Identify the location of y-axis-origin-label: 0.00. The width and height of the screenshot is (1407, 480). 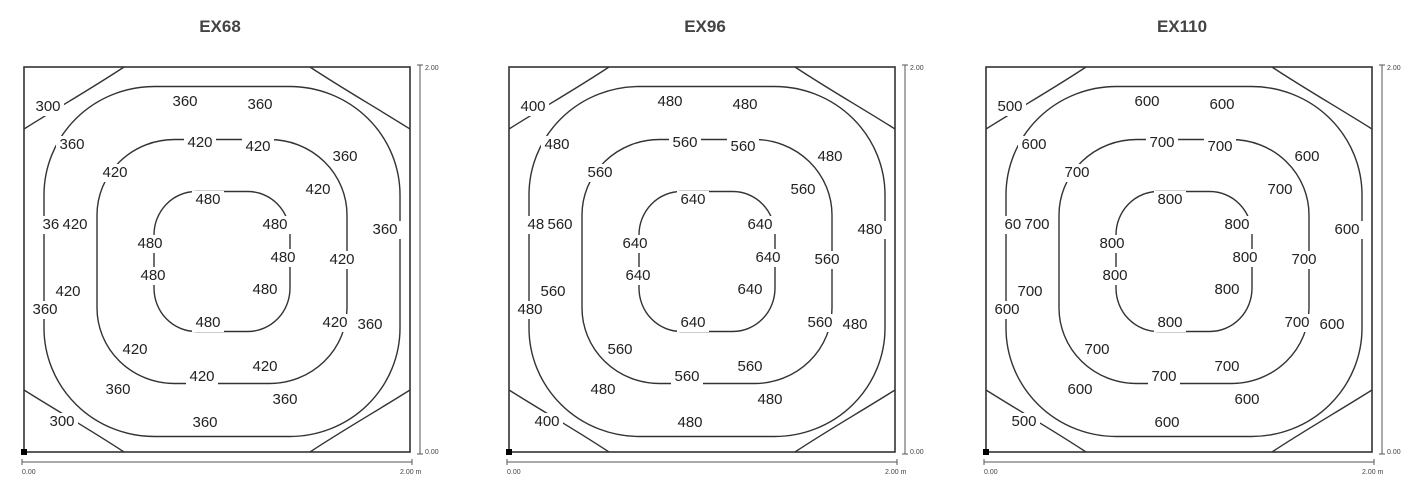
(917, 452).